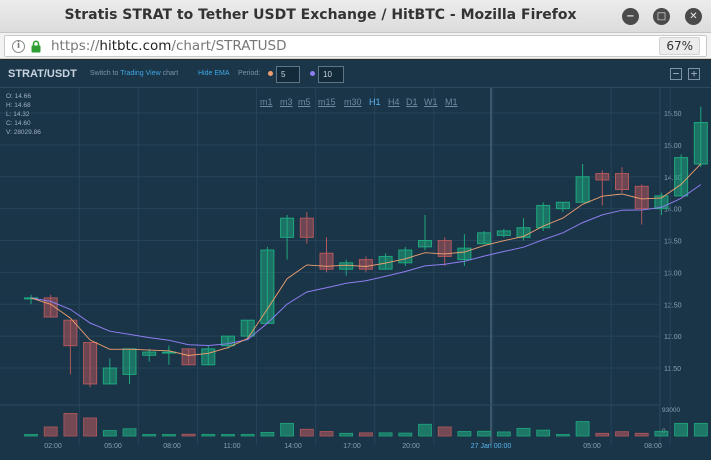 Image resolution: width=711 pixels, height=460 pixels. Describe the element at coordinates (411, 446) in the screenshot. I see `x-tick-label: 20:00` at that location.